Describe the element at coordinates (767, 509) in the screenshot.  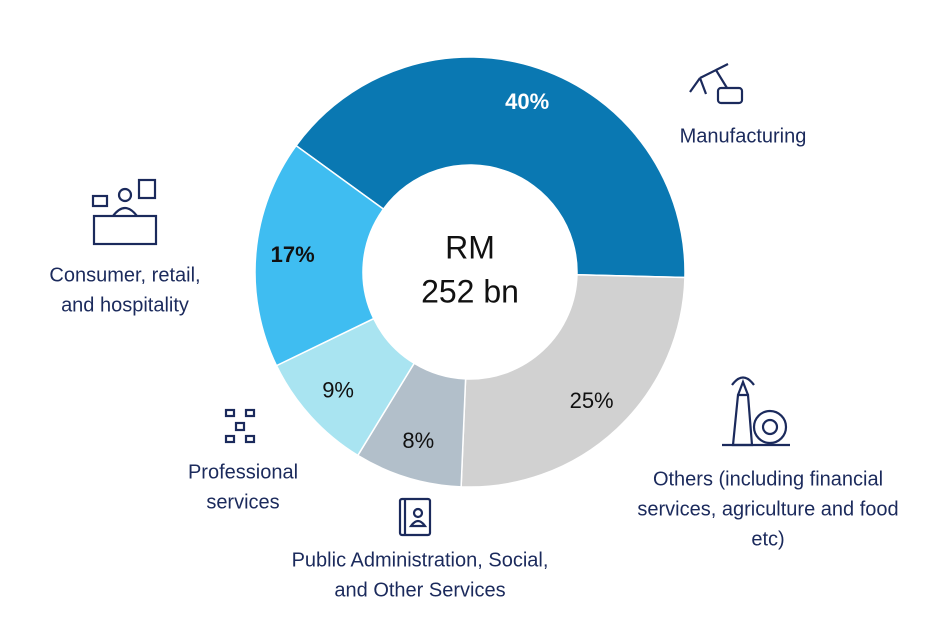
I see `category-label: services, agriculture and food` at that location.